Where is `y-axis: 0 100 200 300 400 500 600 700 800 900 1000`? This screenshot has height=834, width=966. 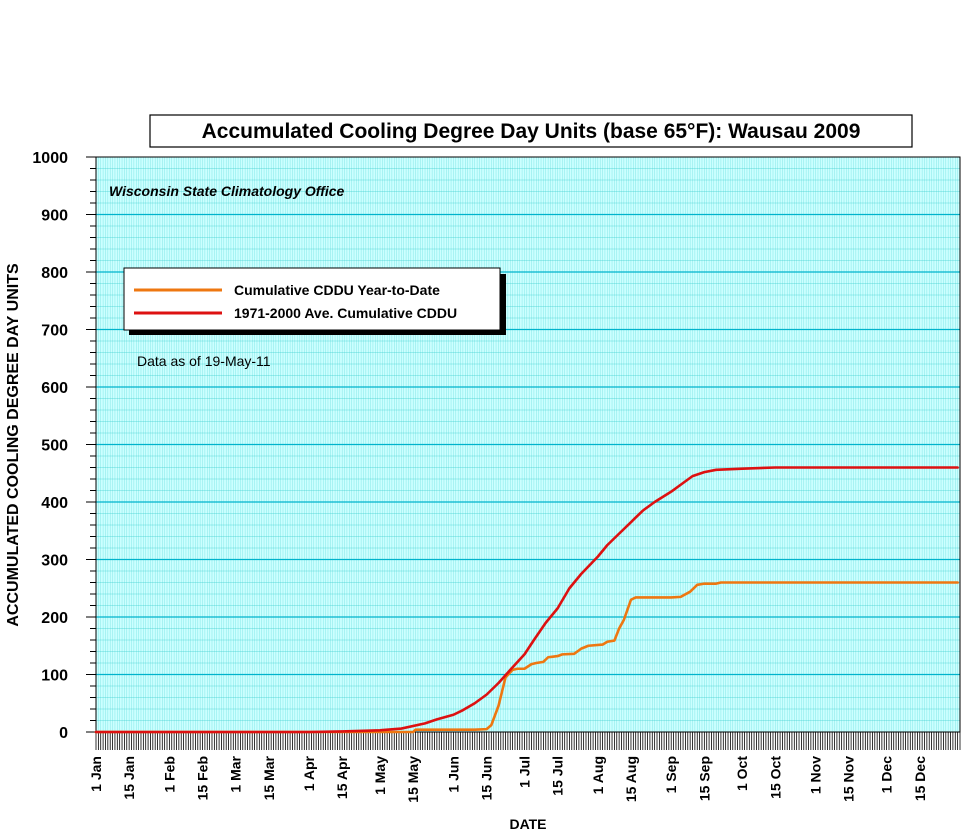 y-axis: 0 100 200 300 400 500 600 700 800 900 1000 is located at coordinates (64, 446).